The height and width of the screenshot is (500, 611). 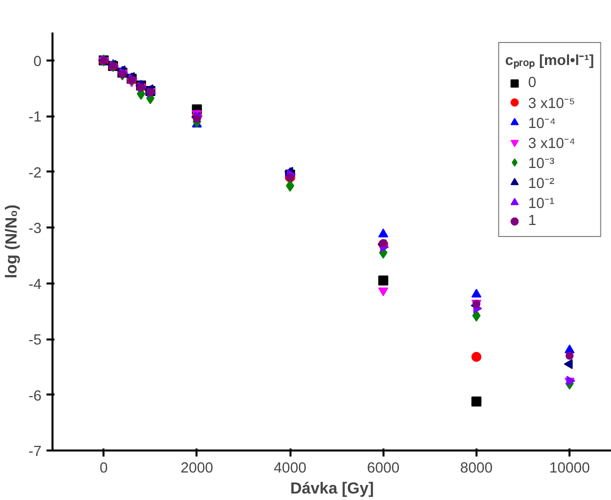 What do you see at coordinates (35, 284) in the screenshot?
I see `y-tick-label: -4` at bounding box center [35, 284].